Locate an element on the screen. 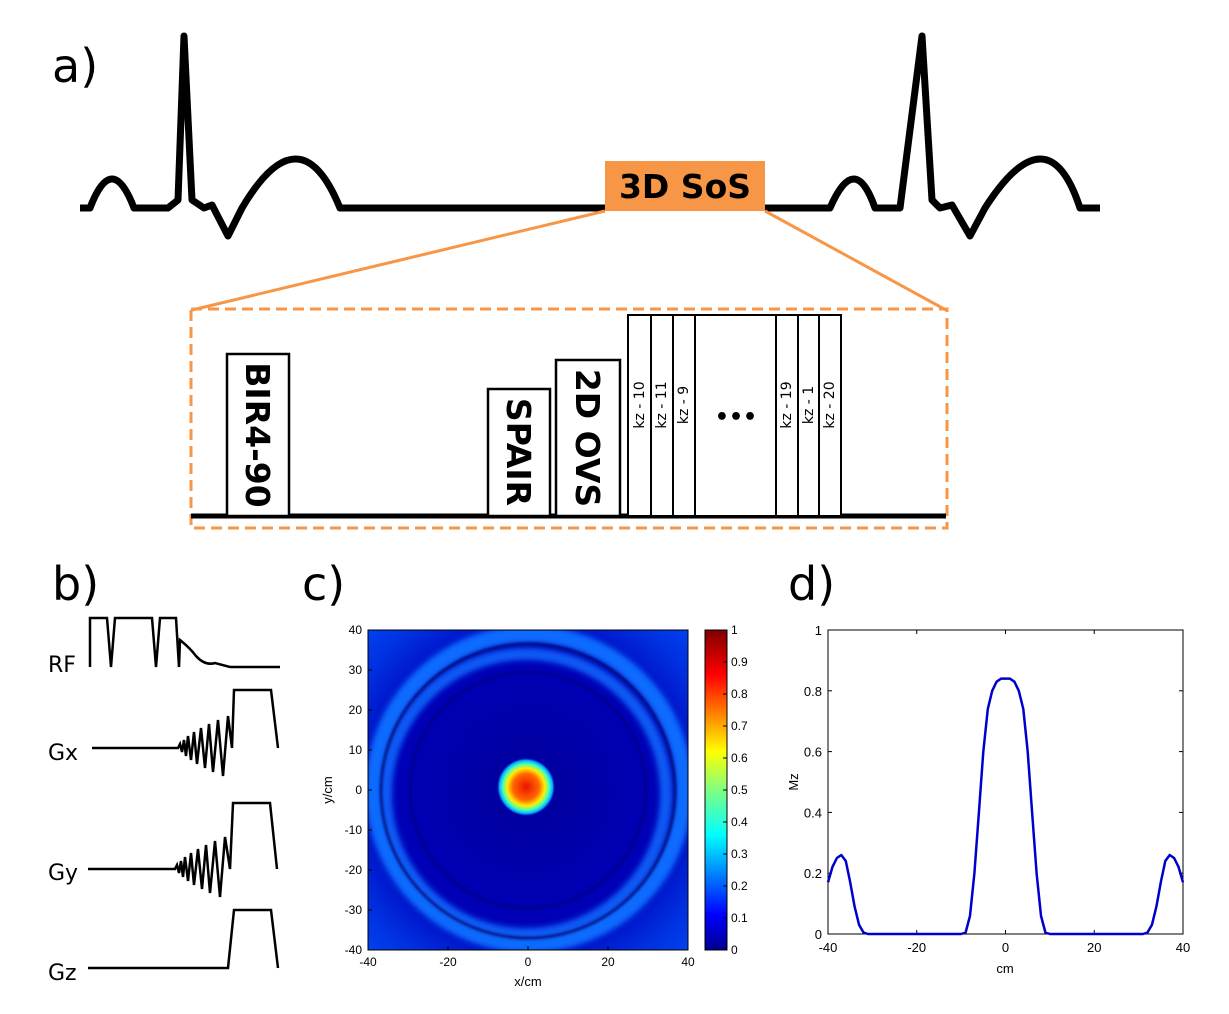 The height and width of the screenshot is (1014, 1229). gz-label: Gz is located at coordinates (62, 973).